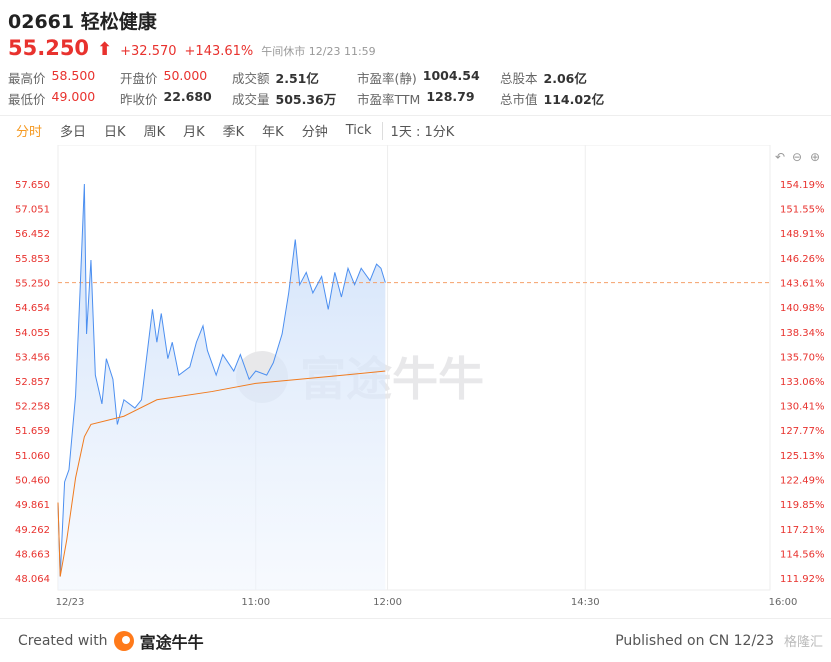 This screenshot has width=831, height=662. Describe the element at coordinates (32, 530) in the screenshot. I see `y-tick-left: 49.262` at that location.